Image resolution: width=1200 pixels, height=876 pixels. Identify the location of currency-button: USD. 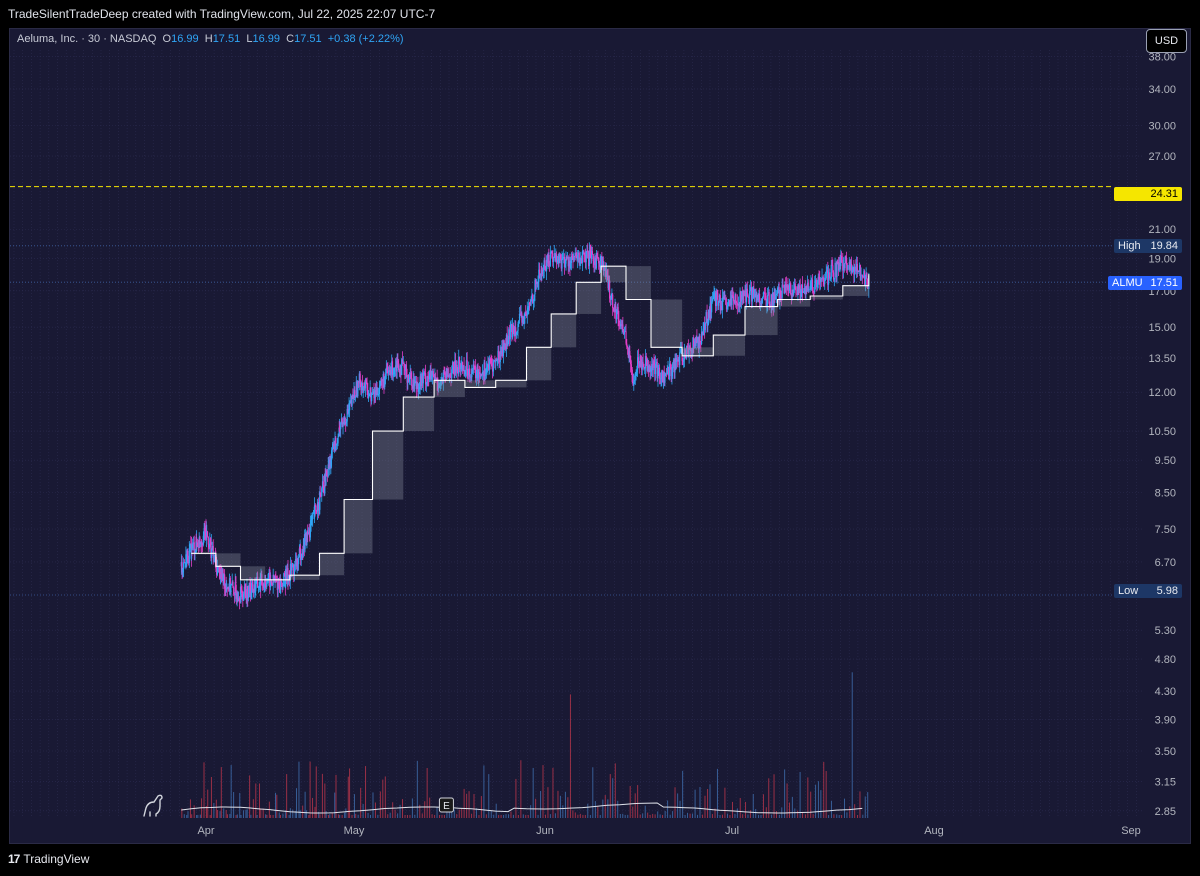
(1166, 41).